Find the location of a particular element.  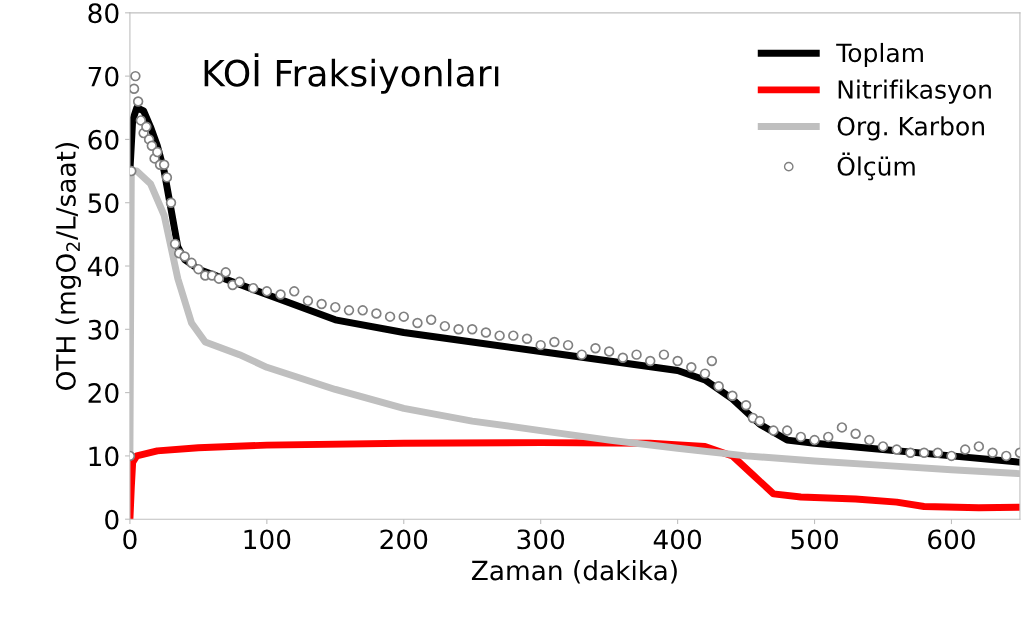

text: KOİ Fraksiyonları is located at coordinates (351, 73).